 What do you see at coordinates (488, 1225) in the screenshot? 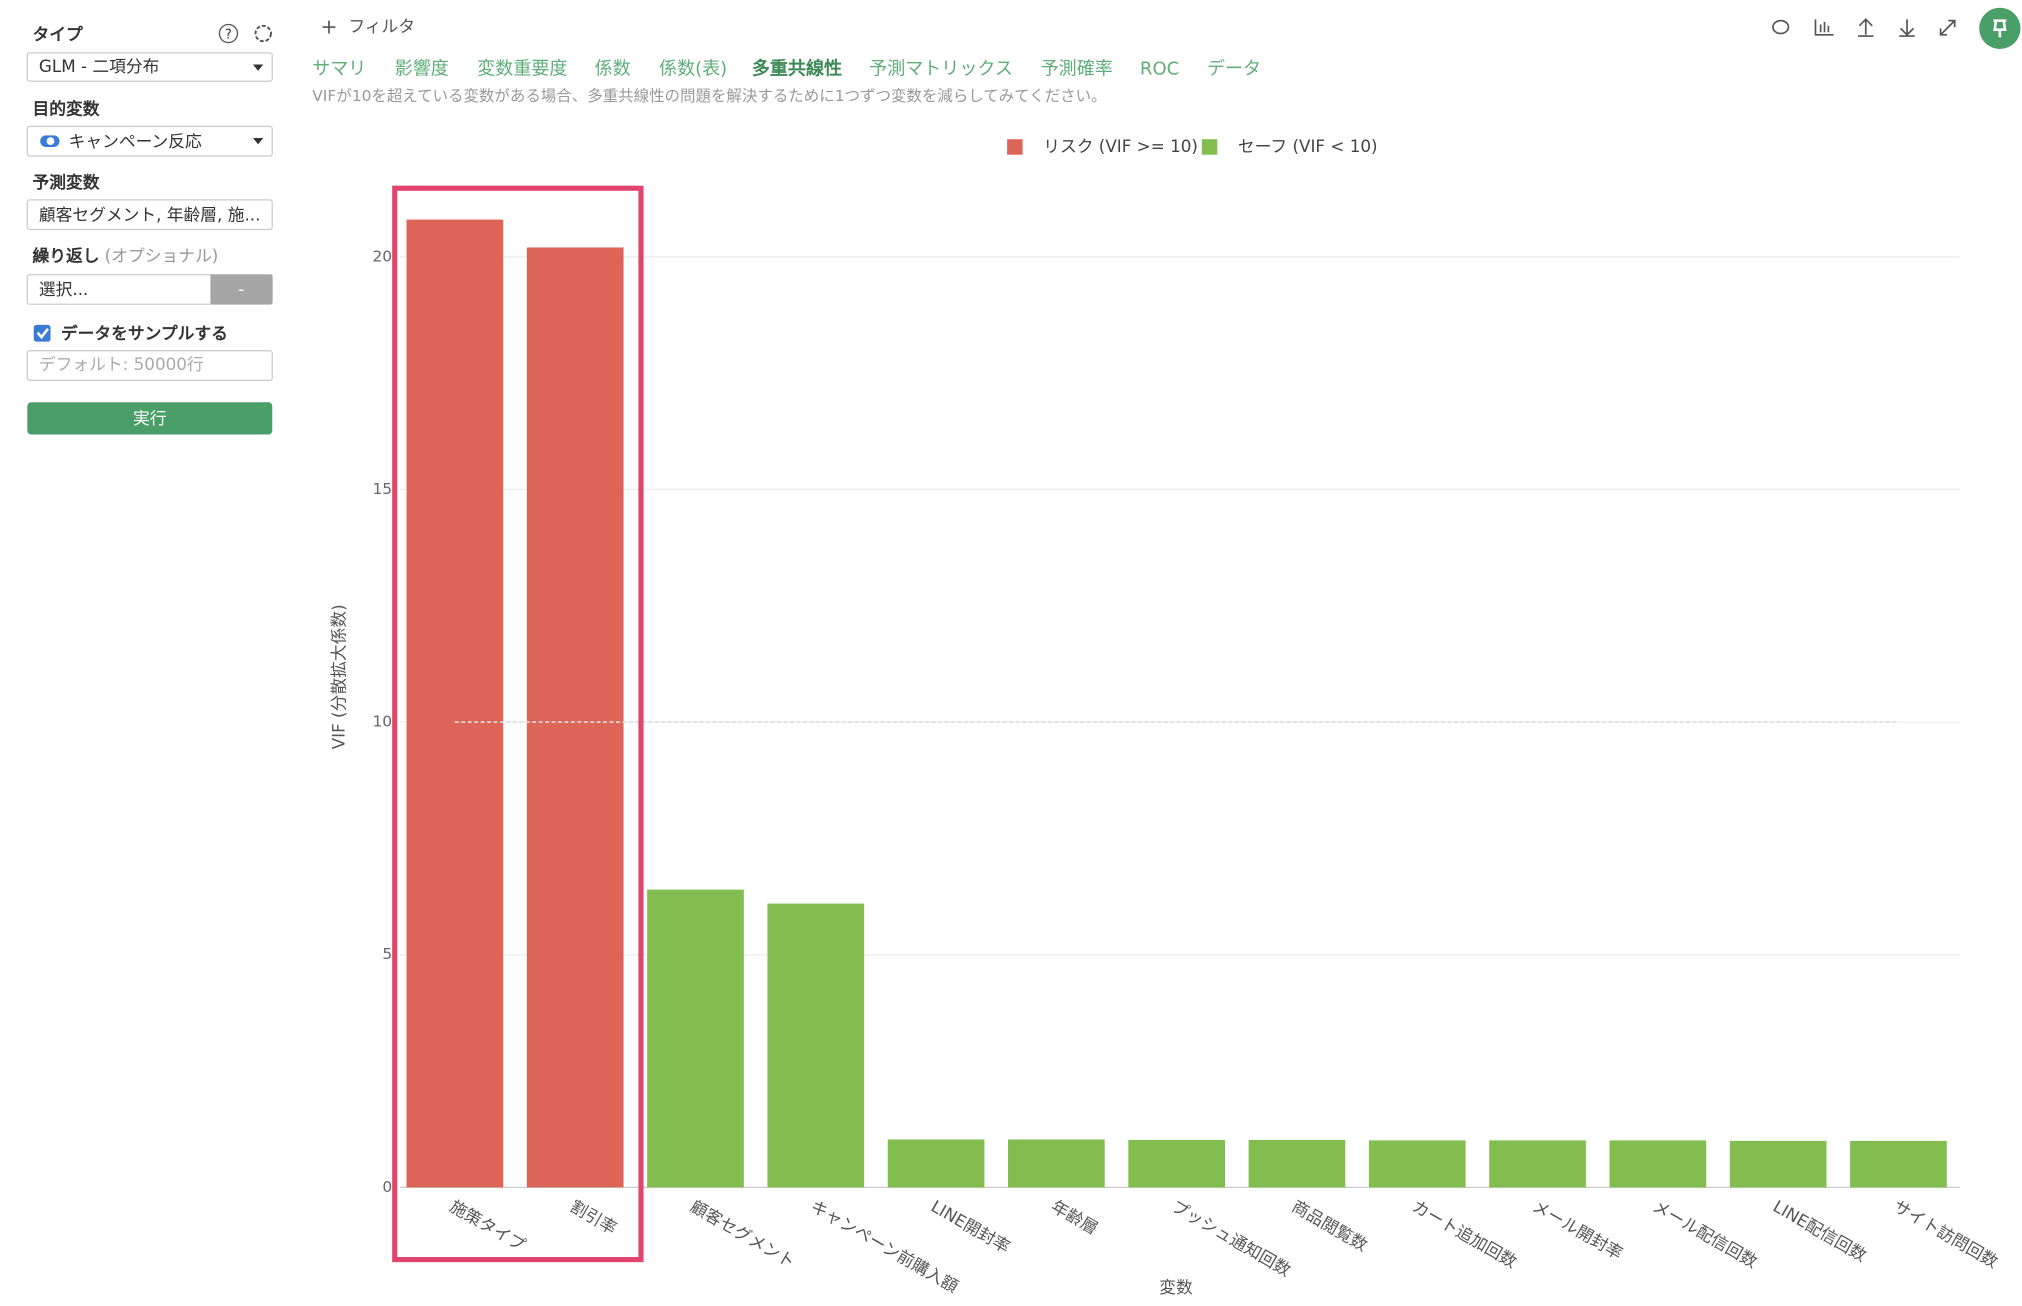
I see `x-tick-label: 施策タイプ` at bounding box center [488, 1225].